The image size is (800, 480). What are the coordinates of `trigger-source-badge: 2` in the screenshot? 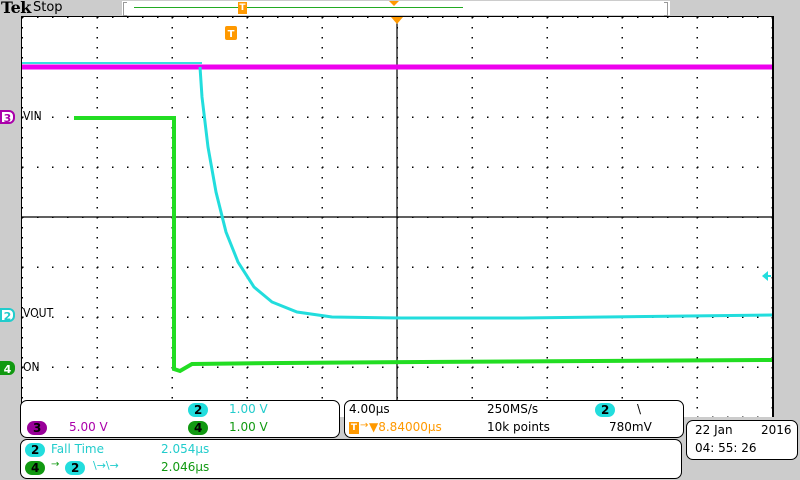 It's located at (605, 410).